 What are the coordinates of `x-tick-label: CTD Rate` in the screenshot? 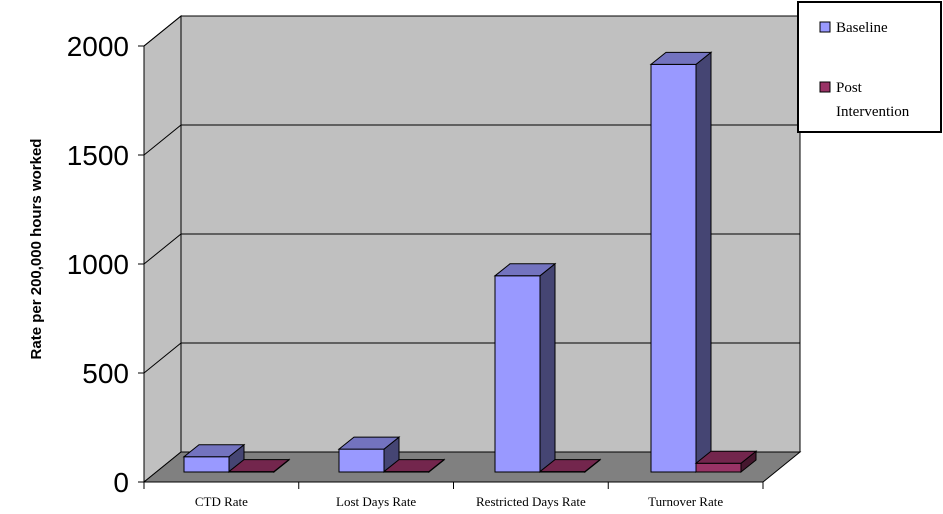 It's located at (221, 501).